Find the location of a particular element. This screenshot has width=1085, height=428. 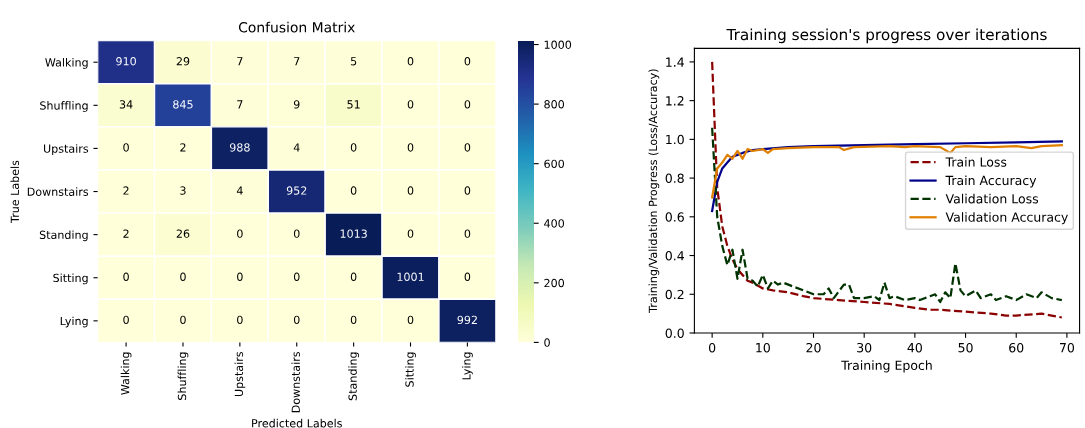

data-label: 988 is located at coordinates (239, 147).